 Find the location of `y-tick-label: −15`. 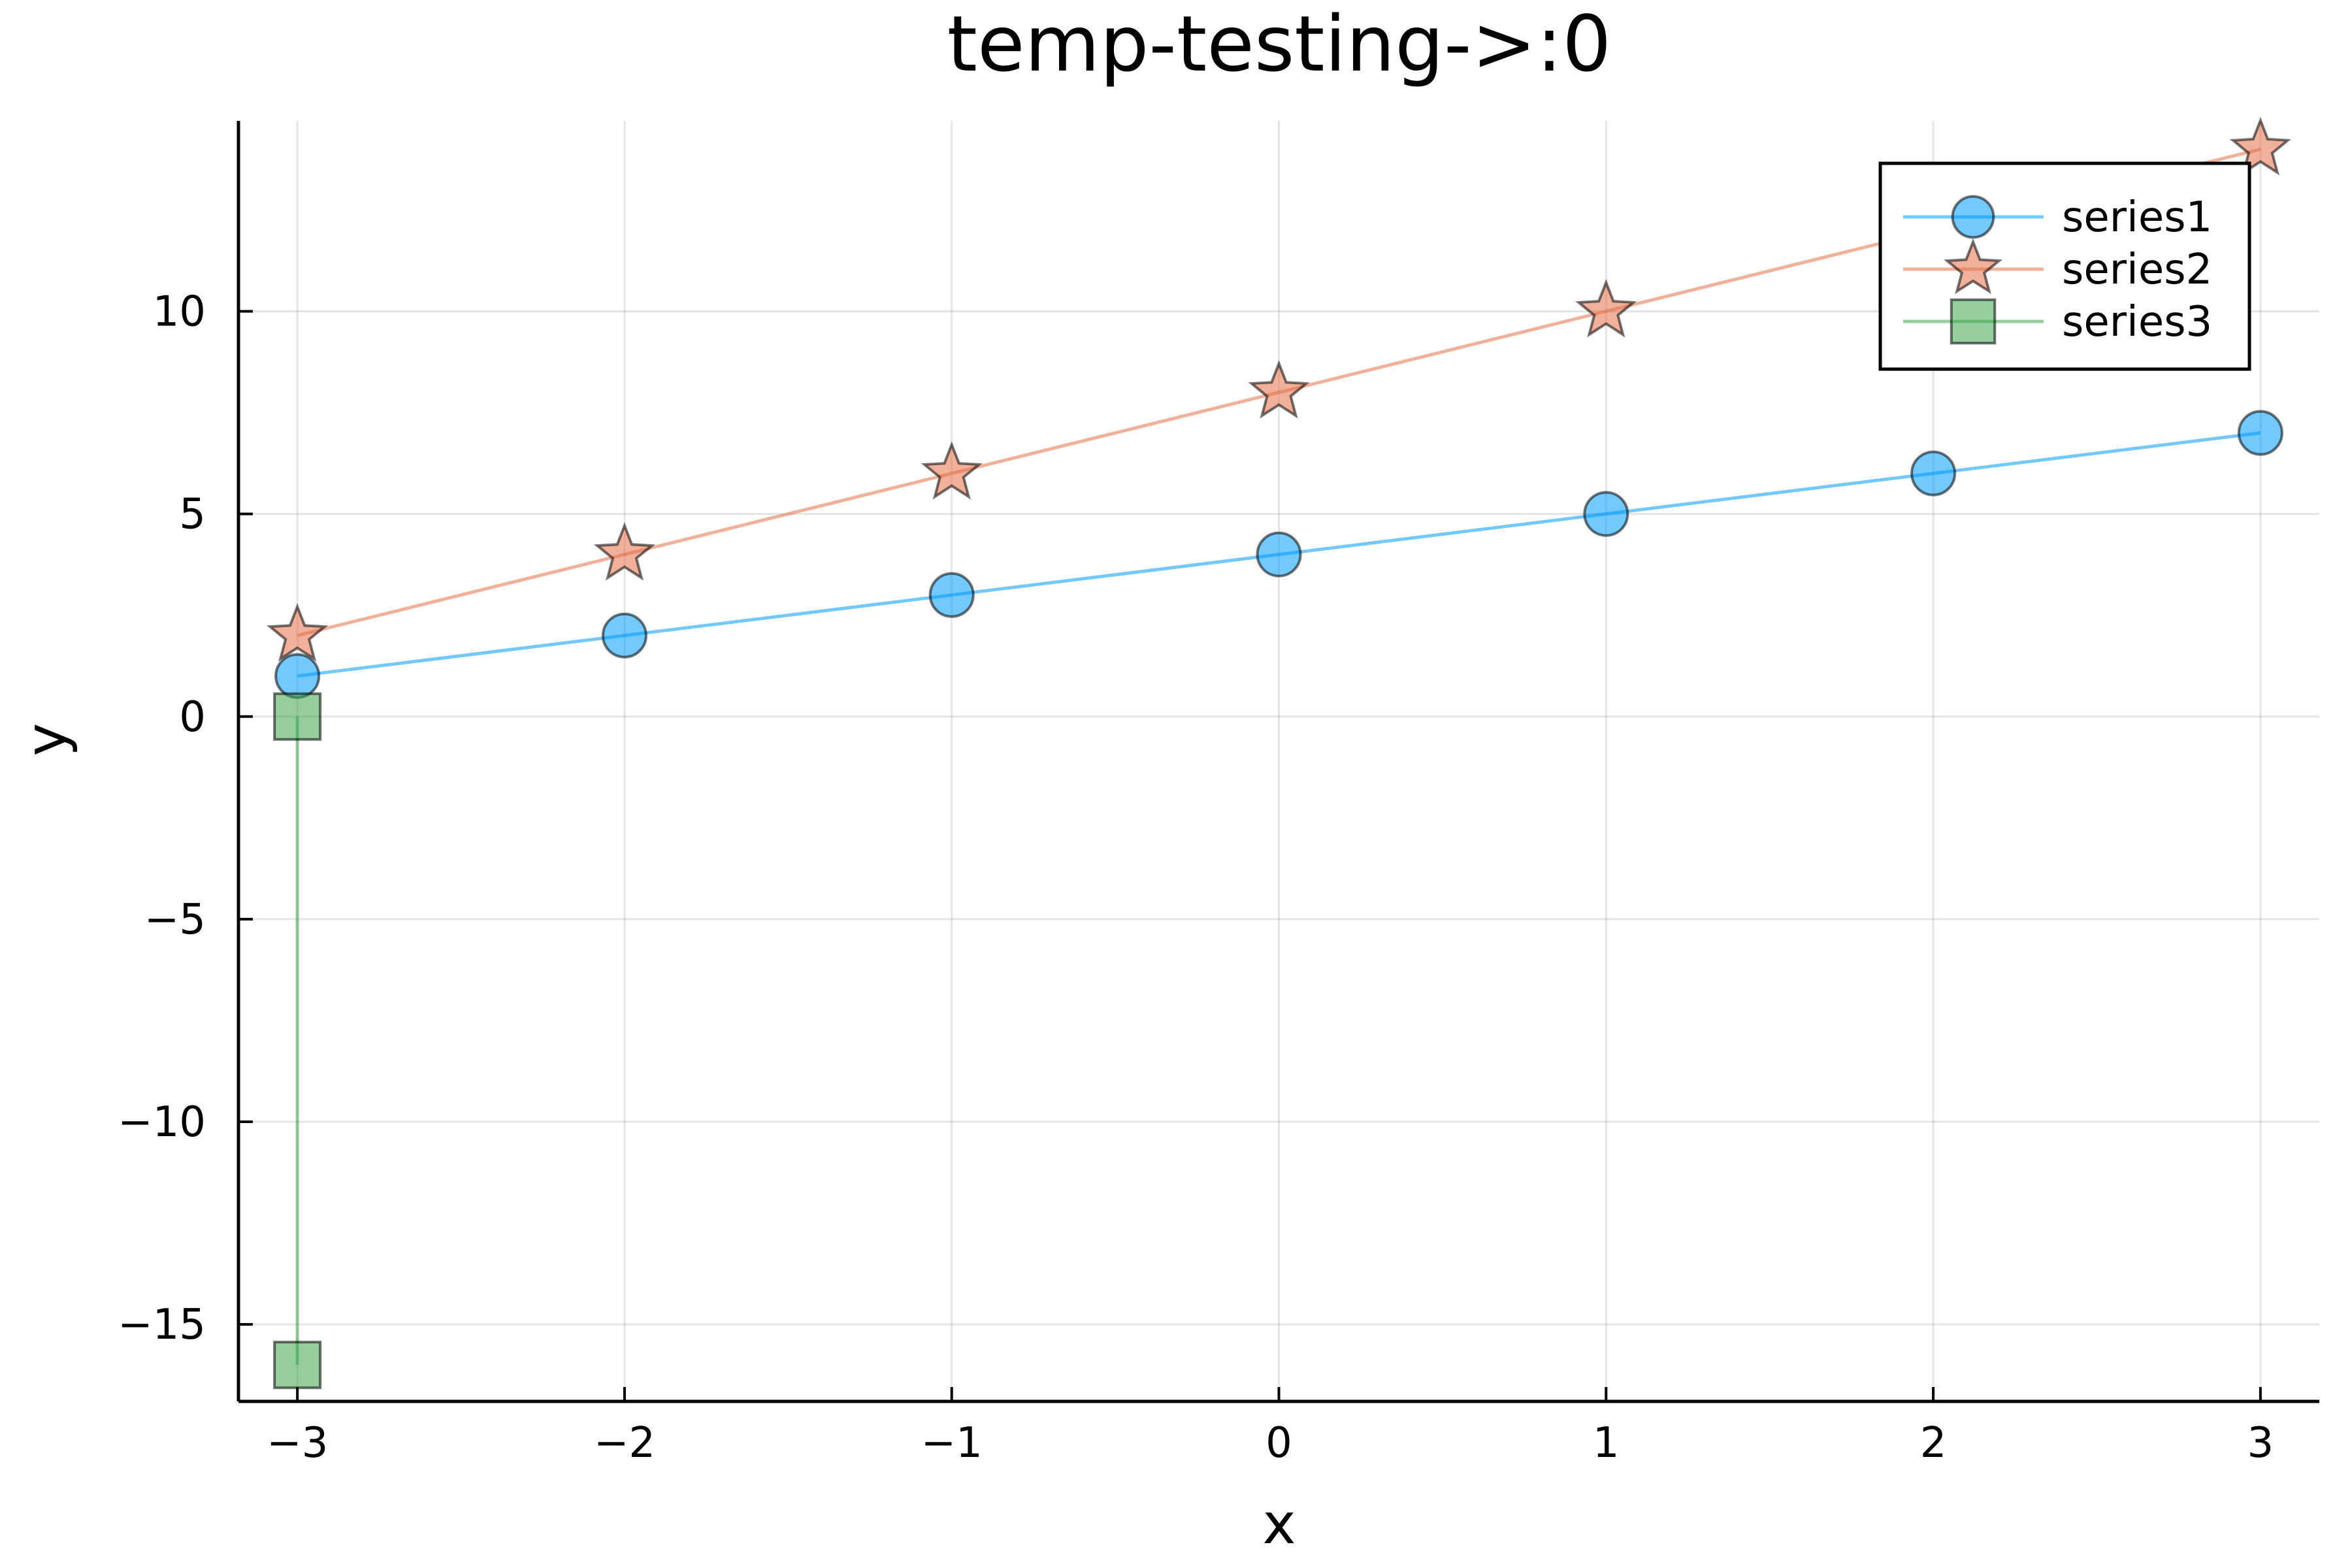

y-tick-label: −15 is located at coordinates (162, 1325).